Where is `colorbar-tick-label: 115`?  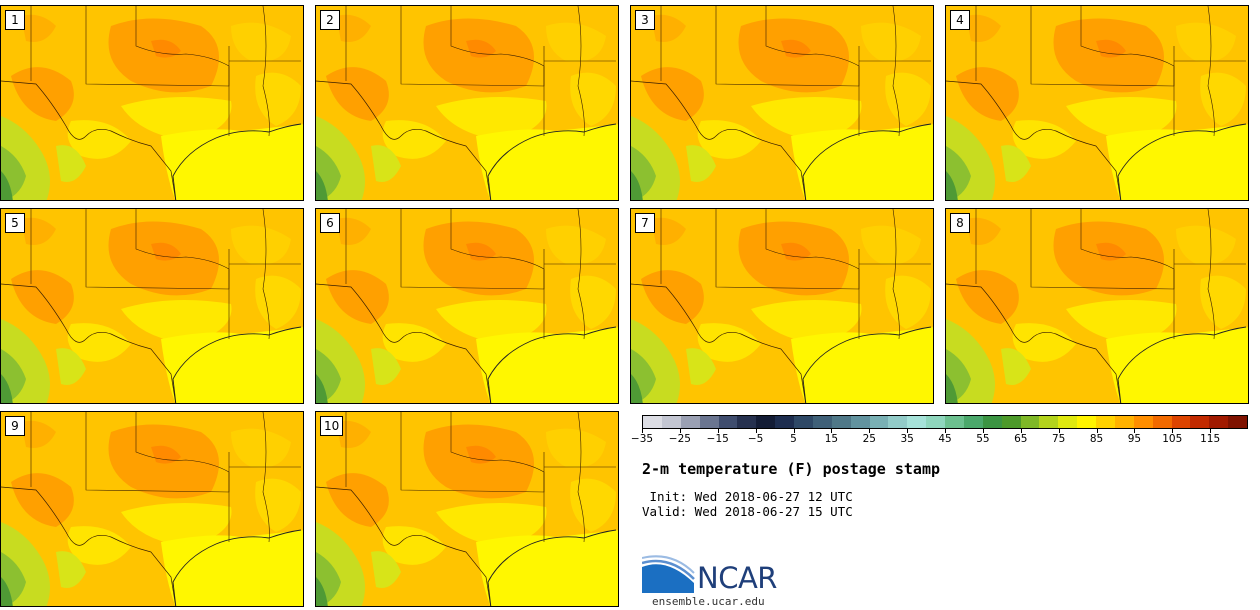 colorbar-tick-label: 115 is located at coordinates (1210, 439).